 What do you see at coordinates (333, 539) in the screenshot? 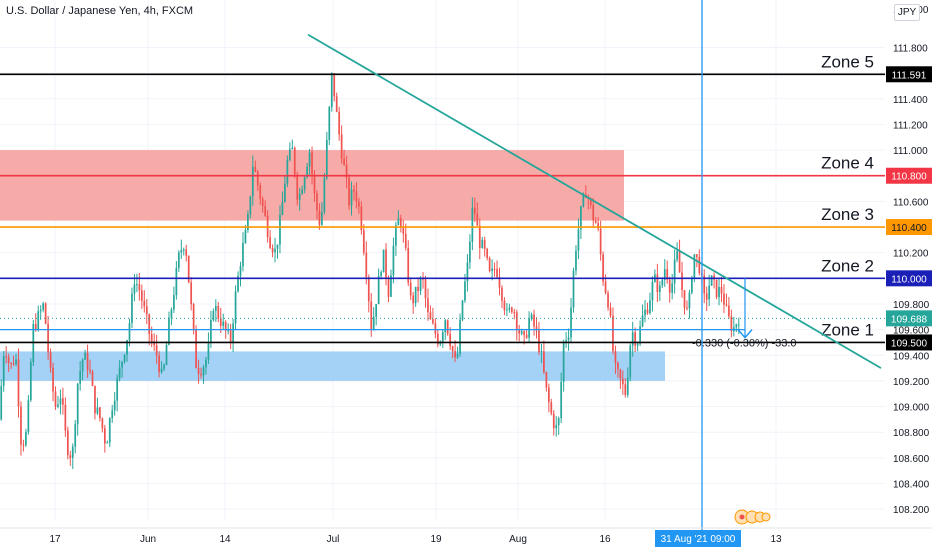
I see `x-tick-label: Jul` at bounding box center [333, 539].